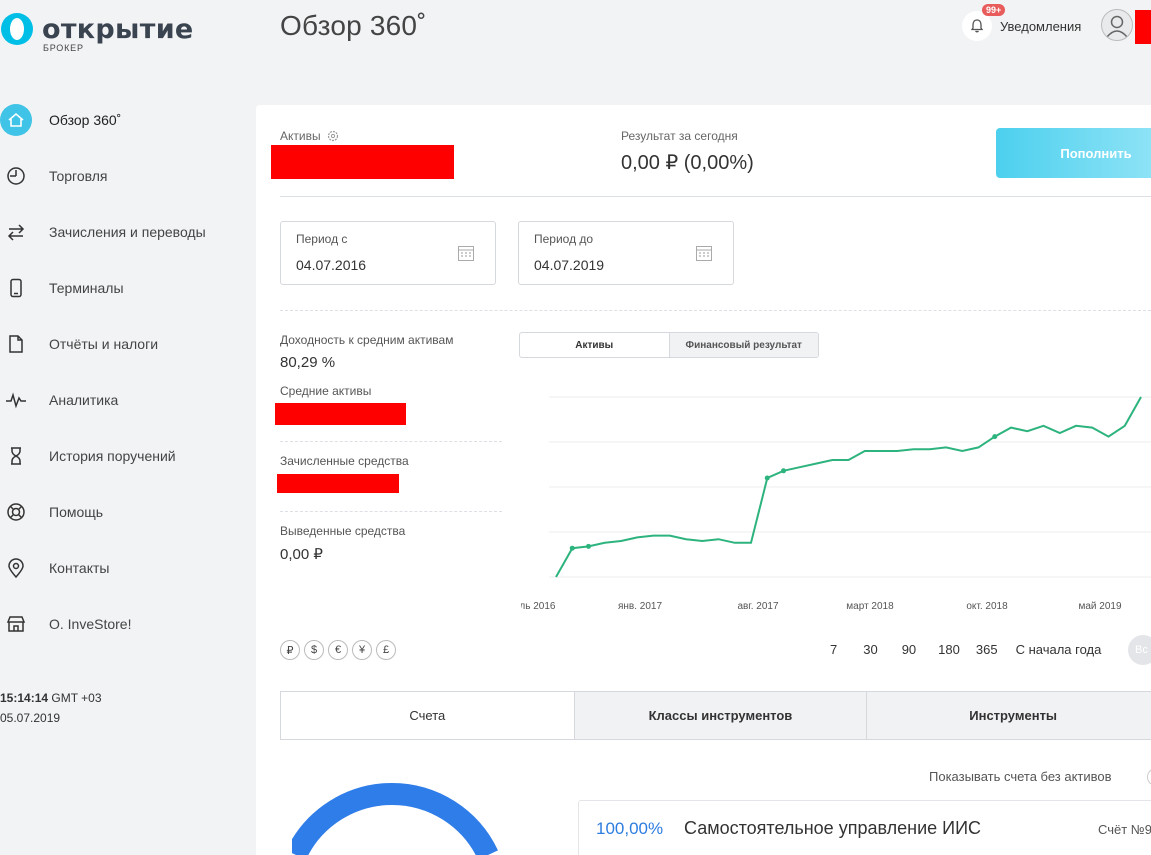 This screenshot has height=855, width=1151. What do you see at coordinates (1058, 649) in the screenshot?
I see `period-ytd: С начала года` at bounding box center [1058, 649].